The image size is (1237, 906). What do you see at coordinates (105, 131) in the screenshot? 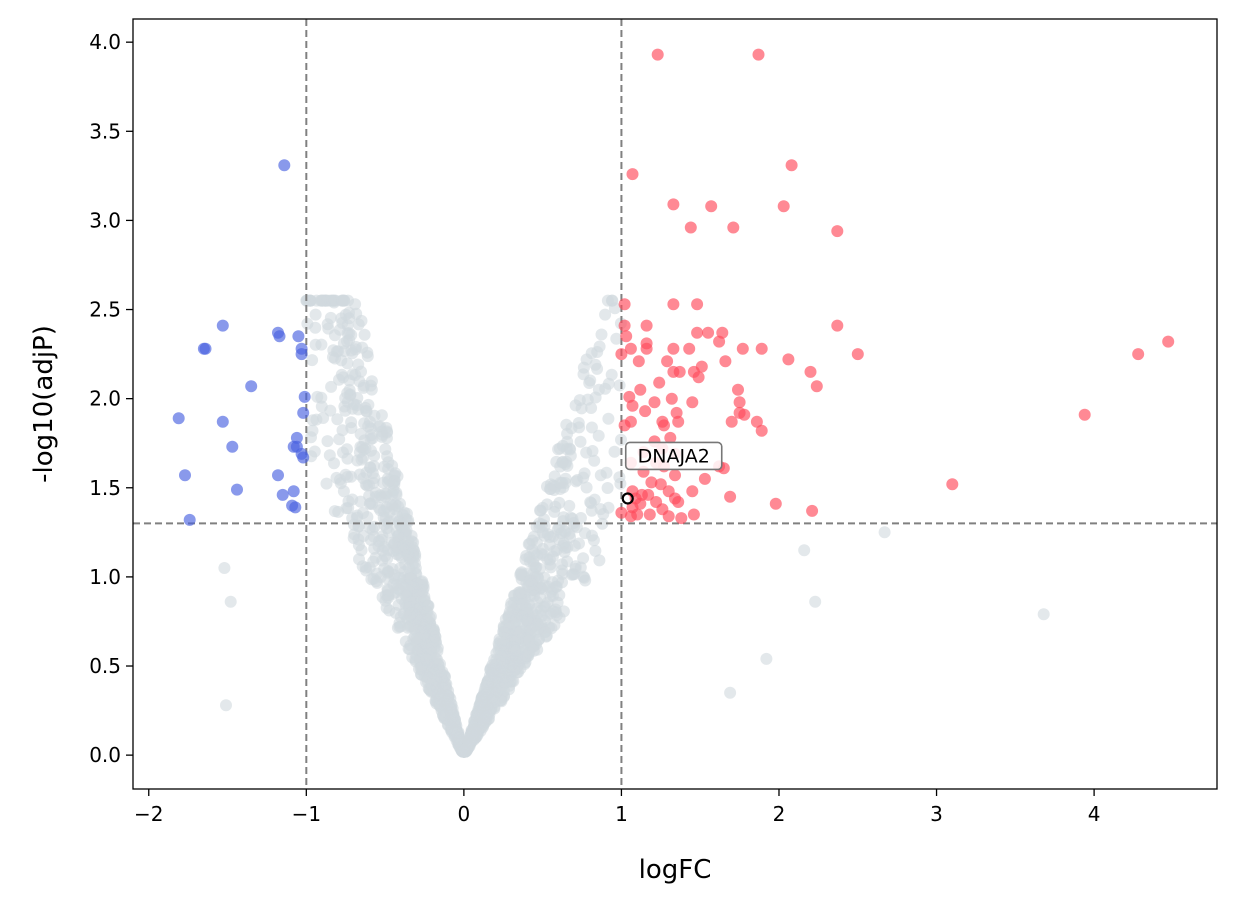
I see `y-tick-label: 3.5` at bounding box center [105, 131].